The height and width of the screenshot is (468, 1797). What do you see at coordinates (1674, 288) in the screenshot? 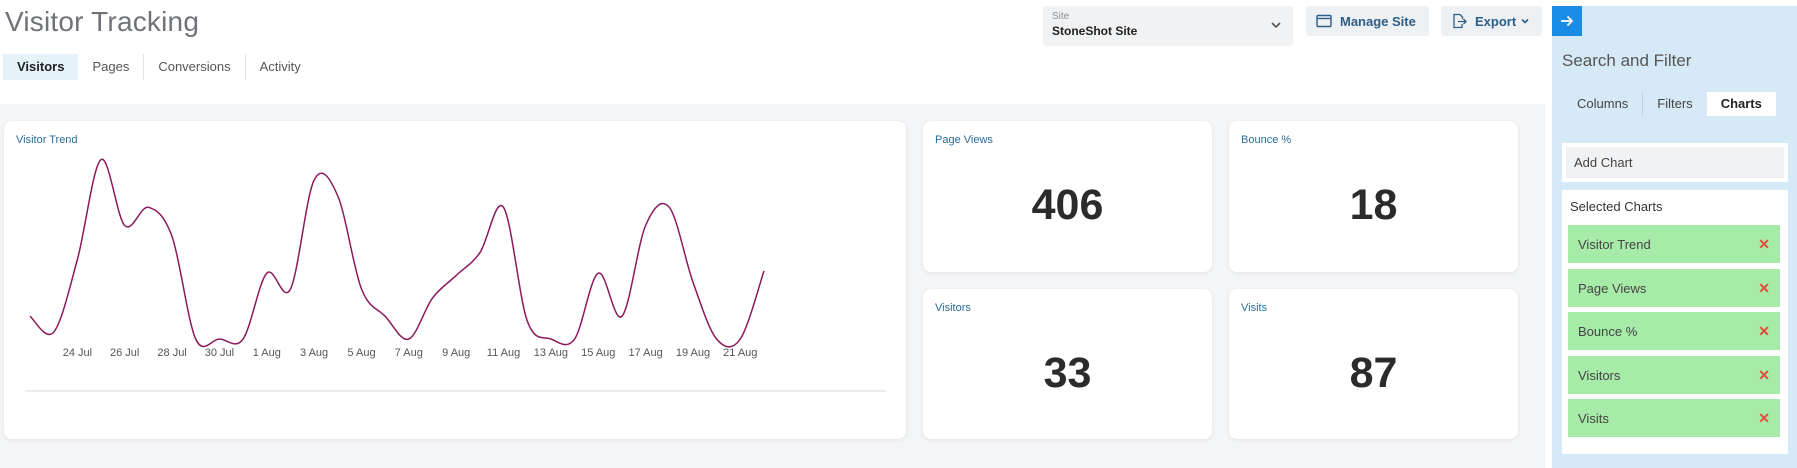
I see `selected-chart-item: Page Views ✕` at bounding box center [1674, 288].